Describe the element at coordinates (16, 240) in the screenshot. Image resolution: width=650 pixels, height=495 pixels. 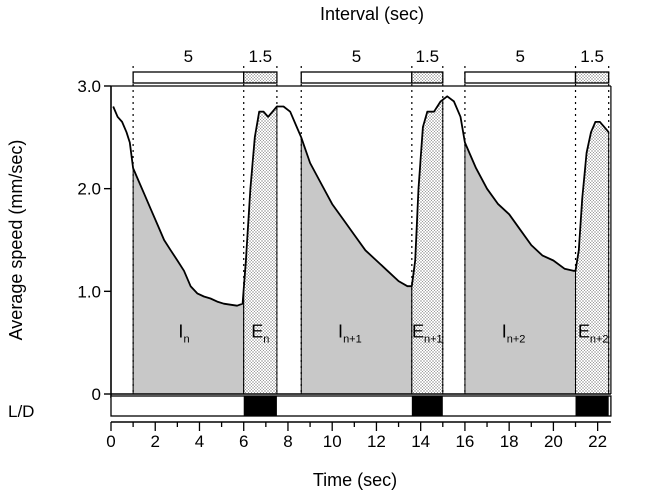
I see `y-axis-label: Average speed (mm/sec)` at that location.